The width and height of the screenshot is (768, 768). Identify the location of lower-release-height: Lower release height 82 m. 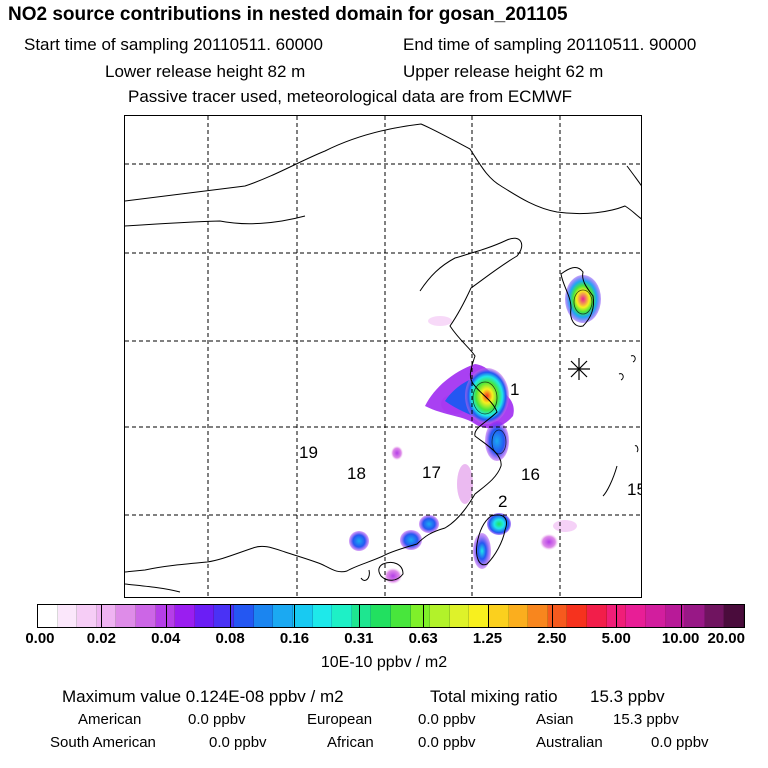
(205, 71).